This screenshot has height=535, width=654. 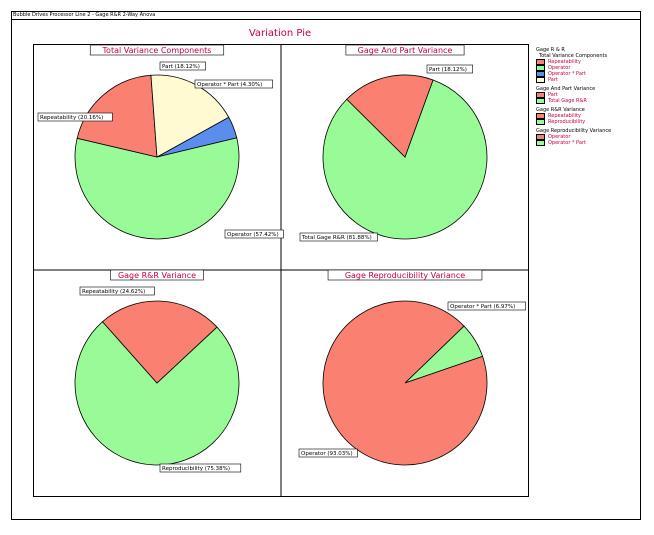 What do you see at coordinates (567, 101) in the screenshot?
I see `legend-label: Total Gage R&R` at bounding box center [567, 101].